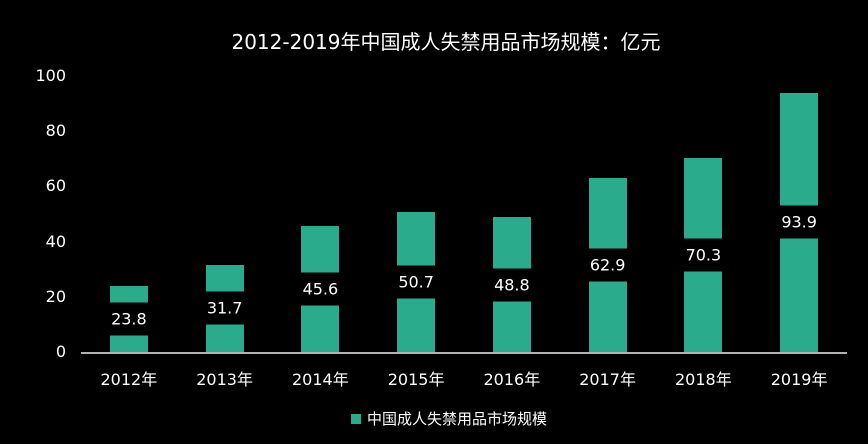 The image size is (868, 444). What do you see at coordinates (224, 379) in the screenshot?
I see `x-tick-label: 2013年` at bounding box center [224, 379].